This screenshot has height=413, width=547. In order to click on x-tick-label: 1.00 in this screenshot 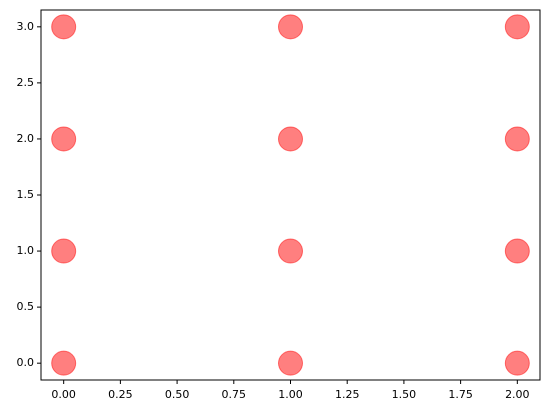, I will do `click(290, 394)`.